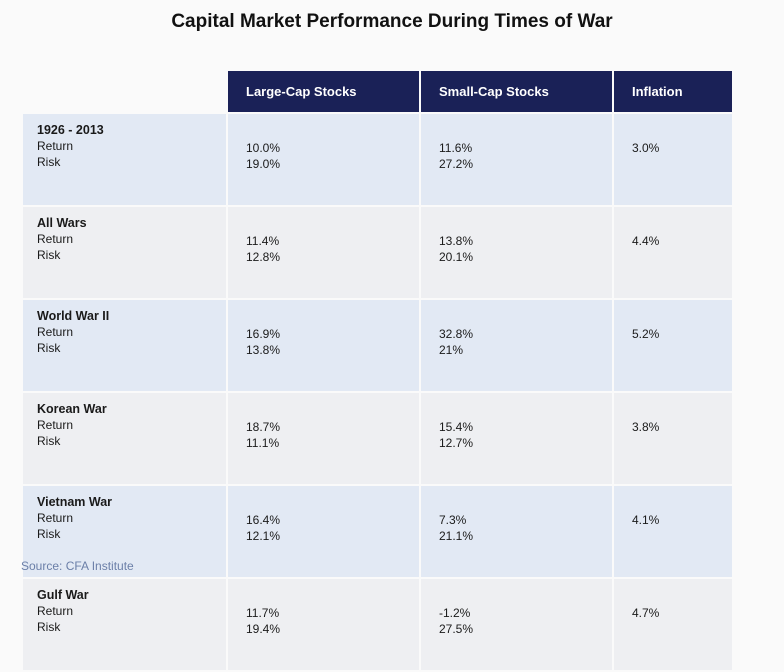 Image resolution: width=784 pixels, height=672 pixels. Describe the element at coordinates (646, 334) in the screenshot. I see `inflation-value: 5.2%` at that location.